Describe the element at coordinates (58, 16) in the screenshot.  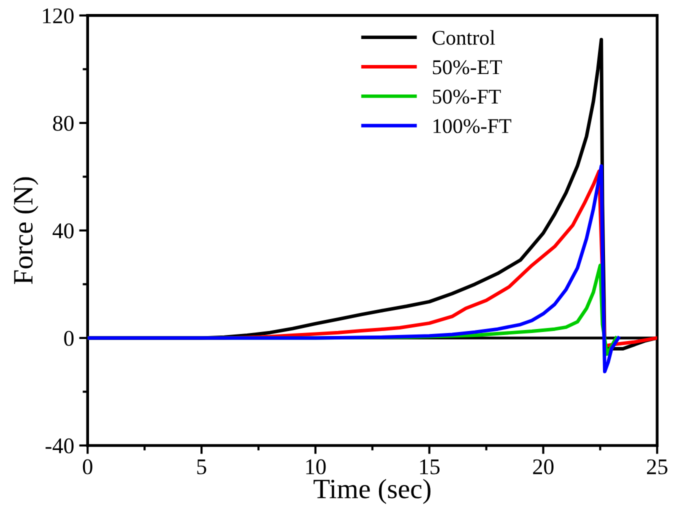
I see `y-tick-label: 120` at that location.